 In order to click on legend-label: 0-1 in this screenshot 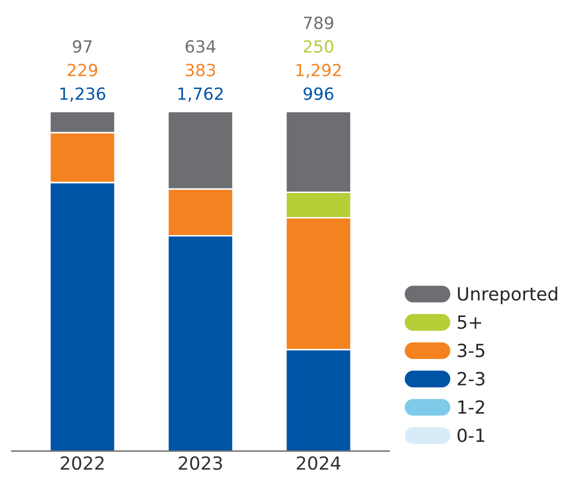, I will do `click(471, 435)`.